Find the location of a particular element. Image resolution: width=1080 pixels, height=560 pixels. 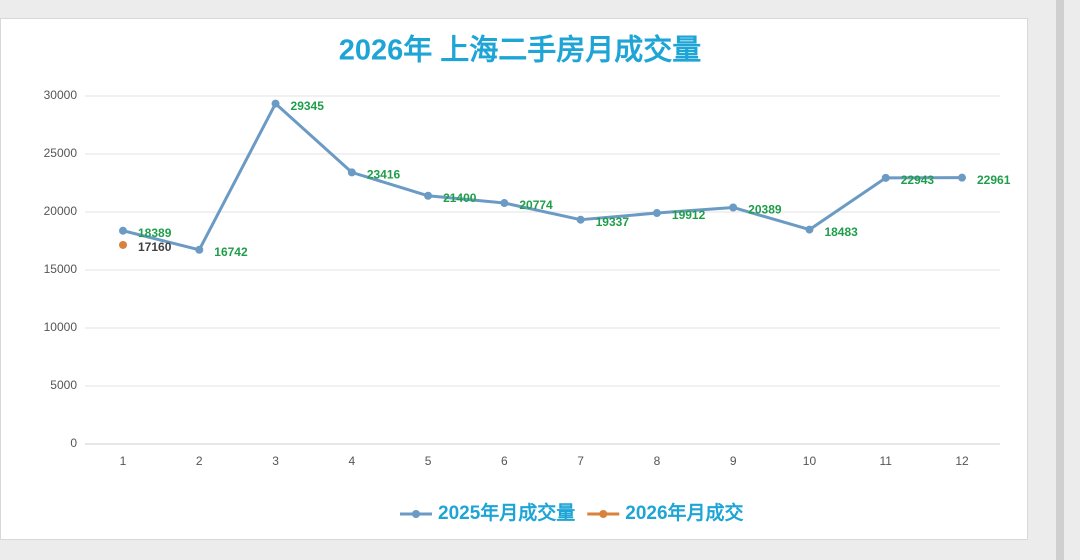

data-label: 19912 is located at coordinates (689, 215).